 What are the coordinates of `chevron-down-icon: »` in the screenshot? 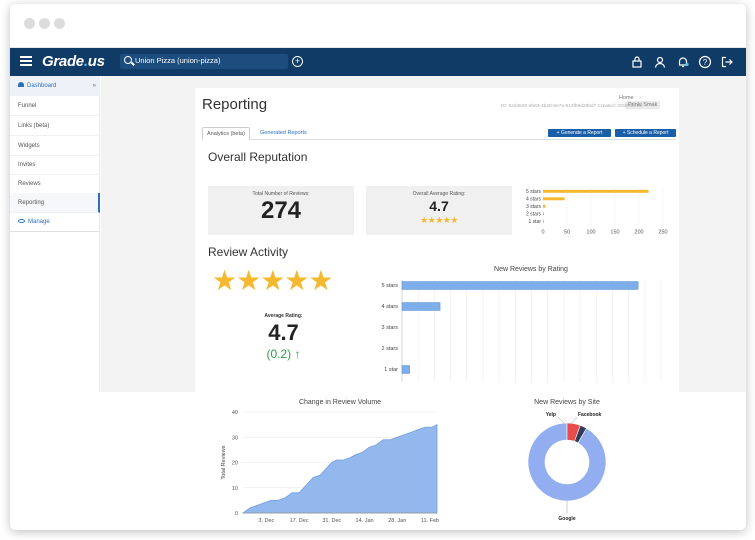 It's located at (94, 86).